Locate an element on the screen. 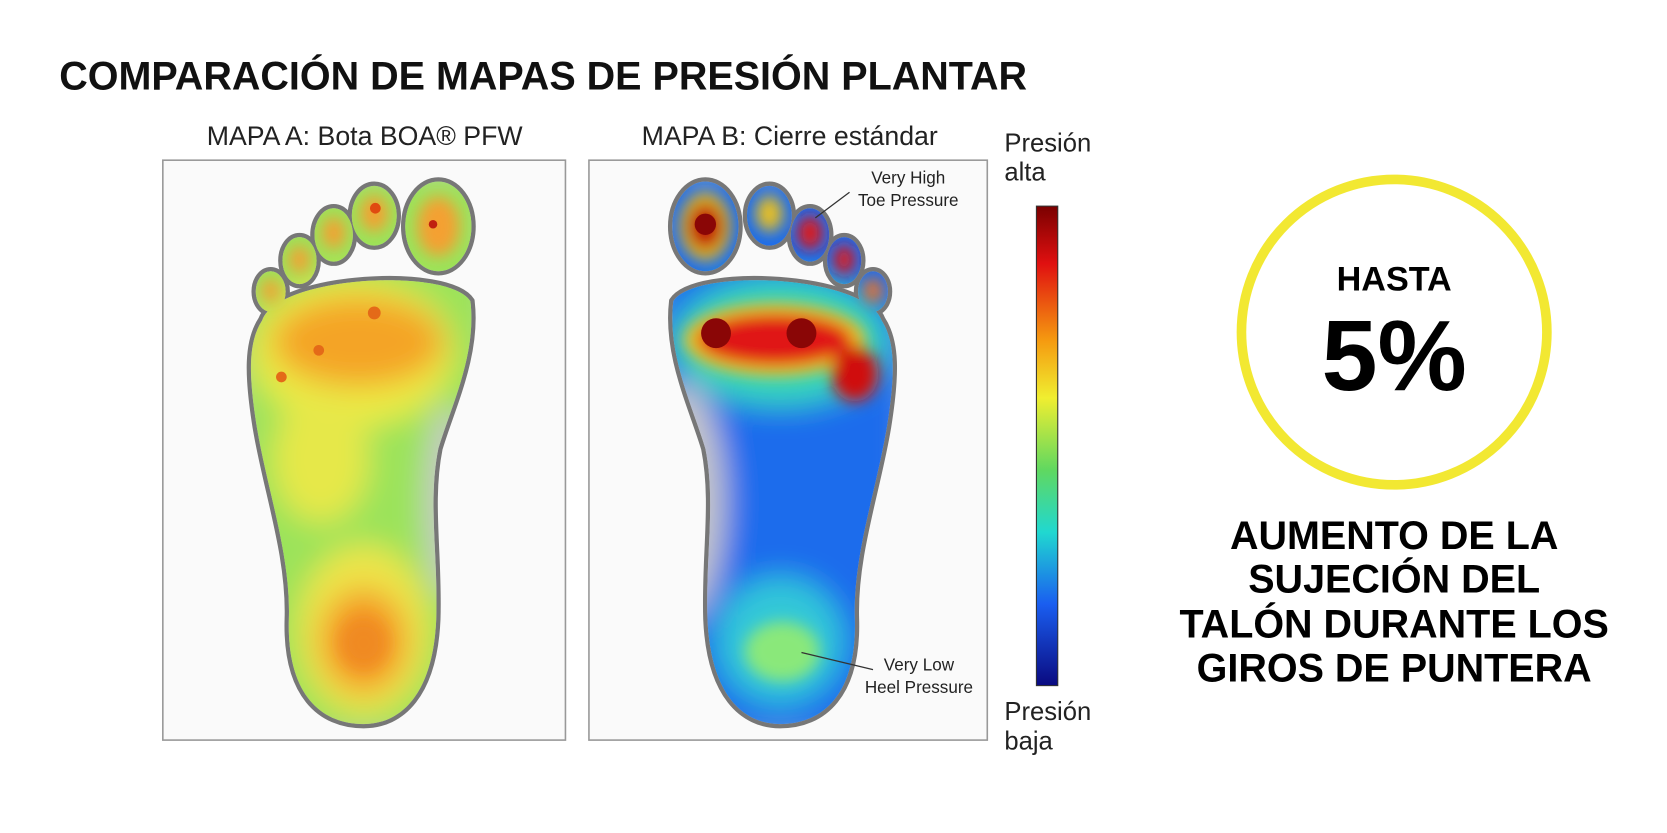 The width and height of the screenshot is (1667, 833). annotation: Very Low Heel Pressure is located at coordinates (887, 674).